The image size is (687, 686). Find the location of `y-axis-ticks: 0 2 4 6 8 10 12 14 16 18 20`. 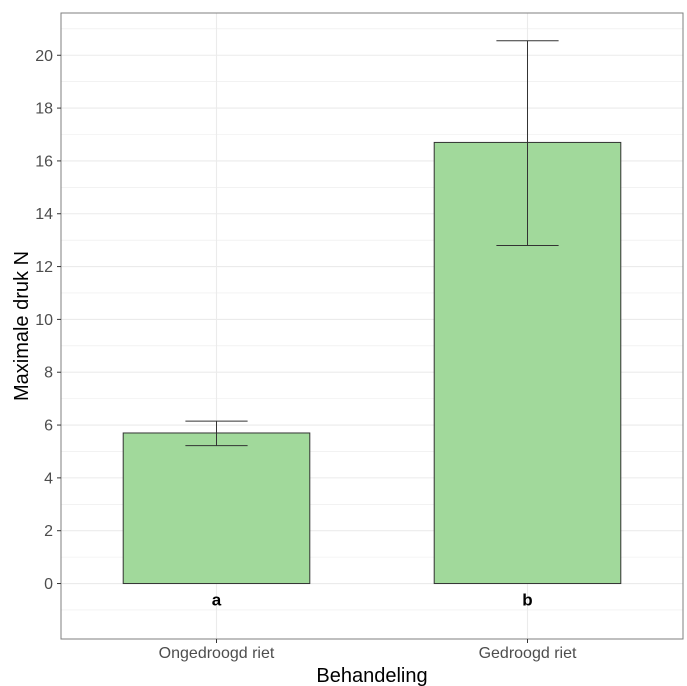

y-axis-ticks: 0 2 4 6 8 10 12 14 16 18 20 is located at coordinates (48, 320).